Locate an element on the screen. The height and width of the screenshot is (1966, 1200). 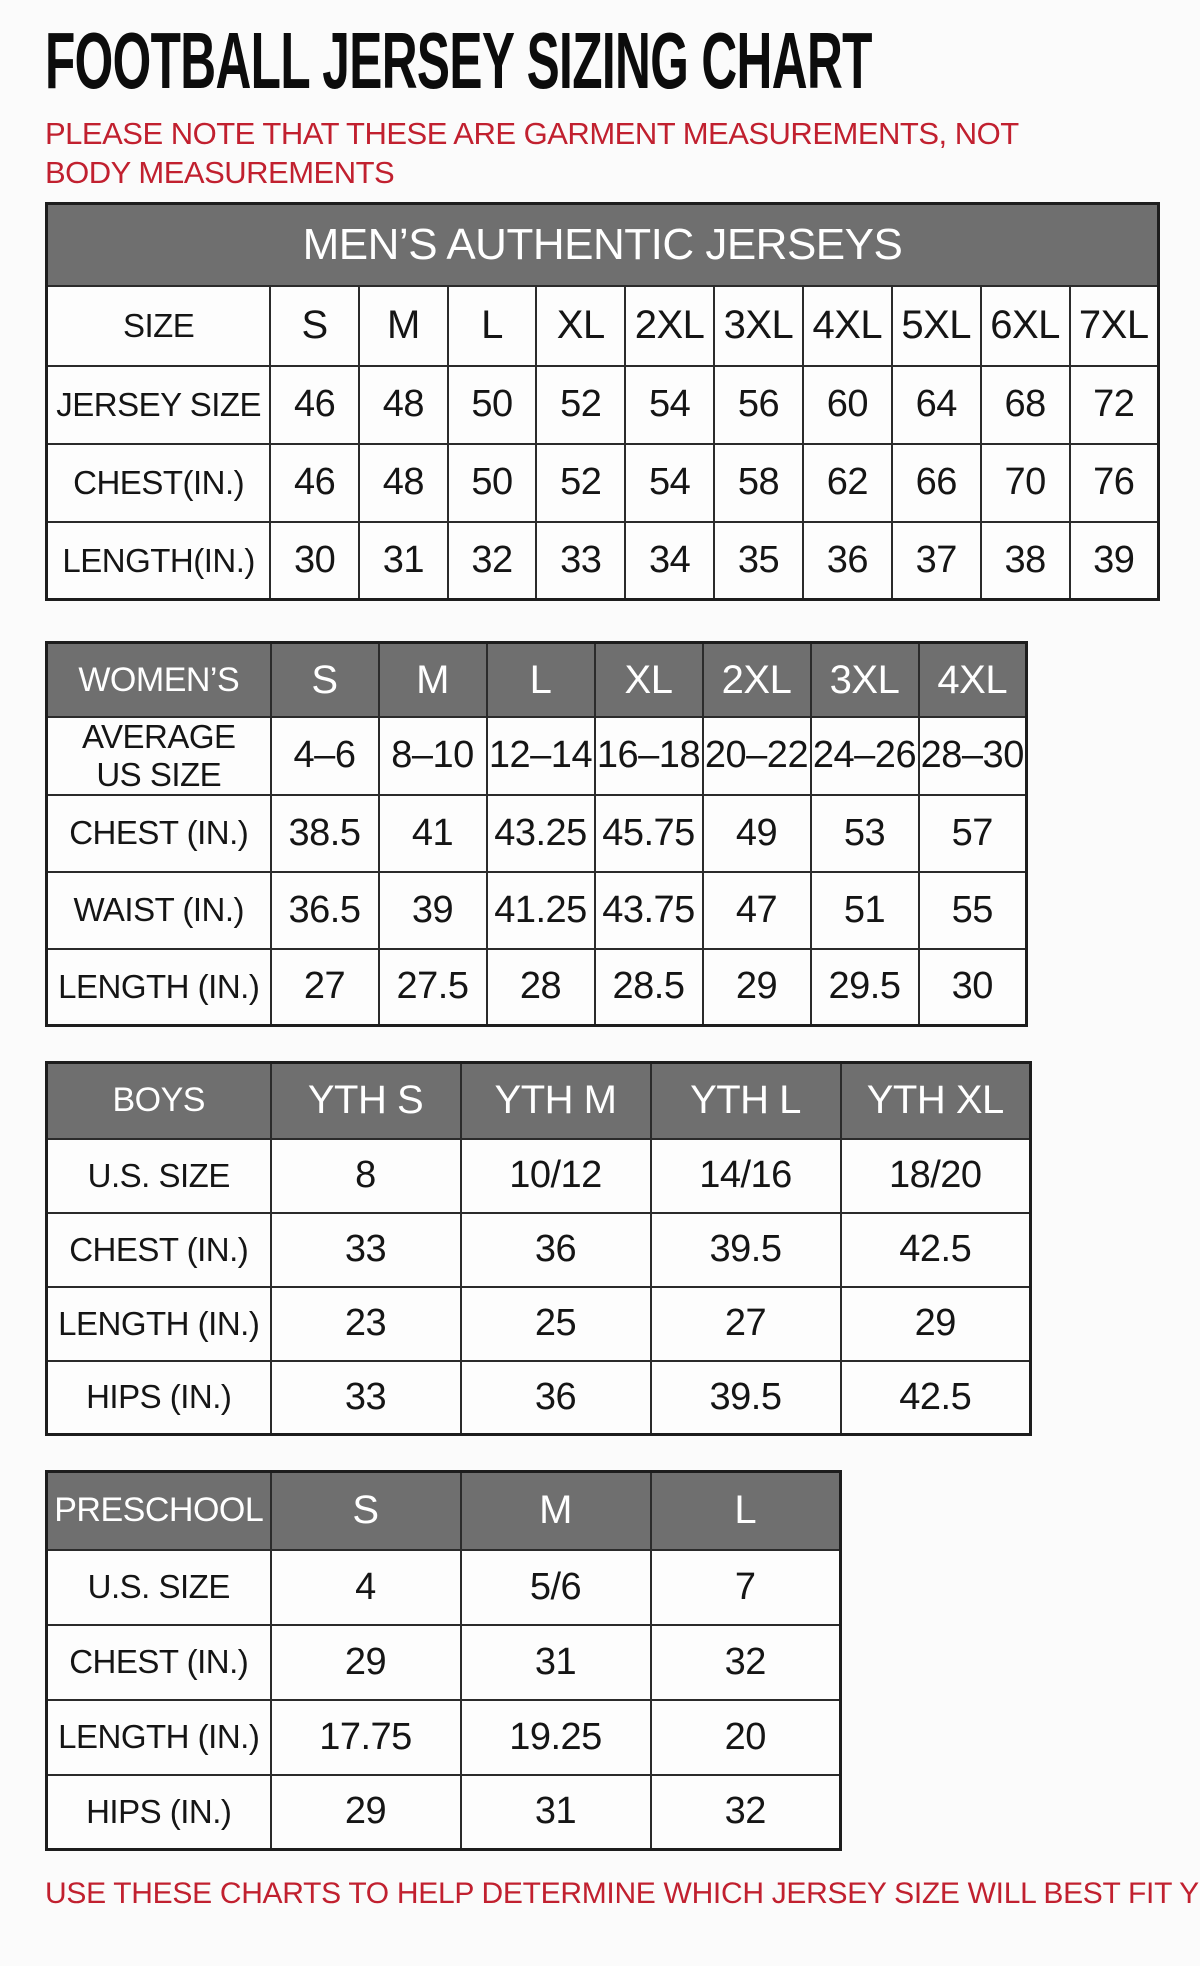
value-cell: 57 is located at coordinates (972, 833).